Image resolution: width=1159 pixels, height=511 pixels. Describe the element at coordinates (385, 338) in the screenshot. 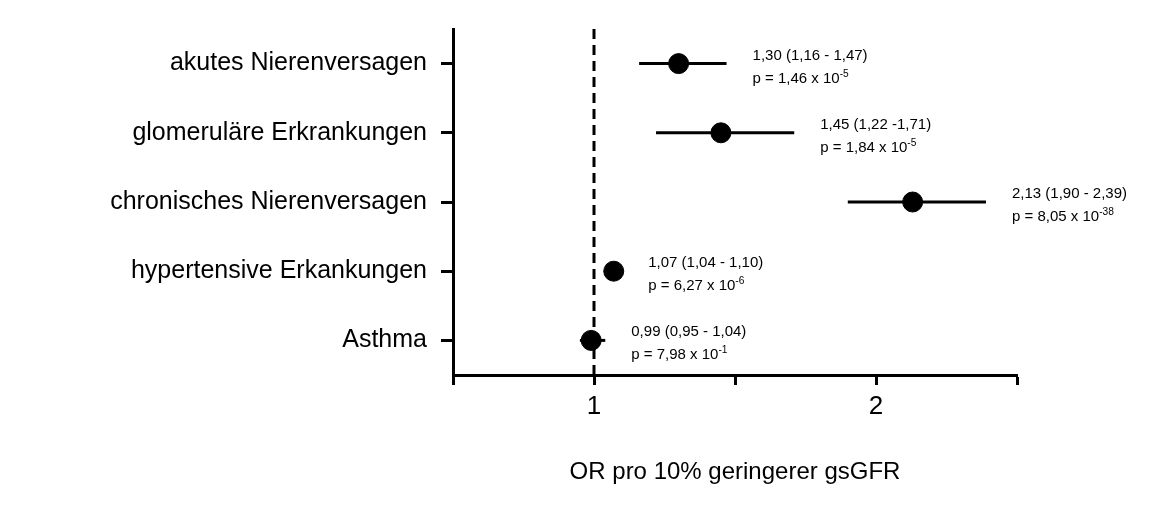

I see `y-tick-label: Asthma` at that location.